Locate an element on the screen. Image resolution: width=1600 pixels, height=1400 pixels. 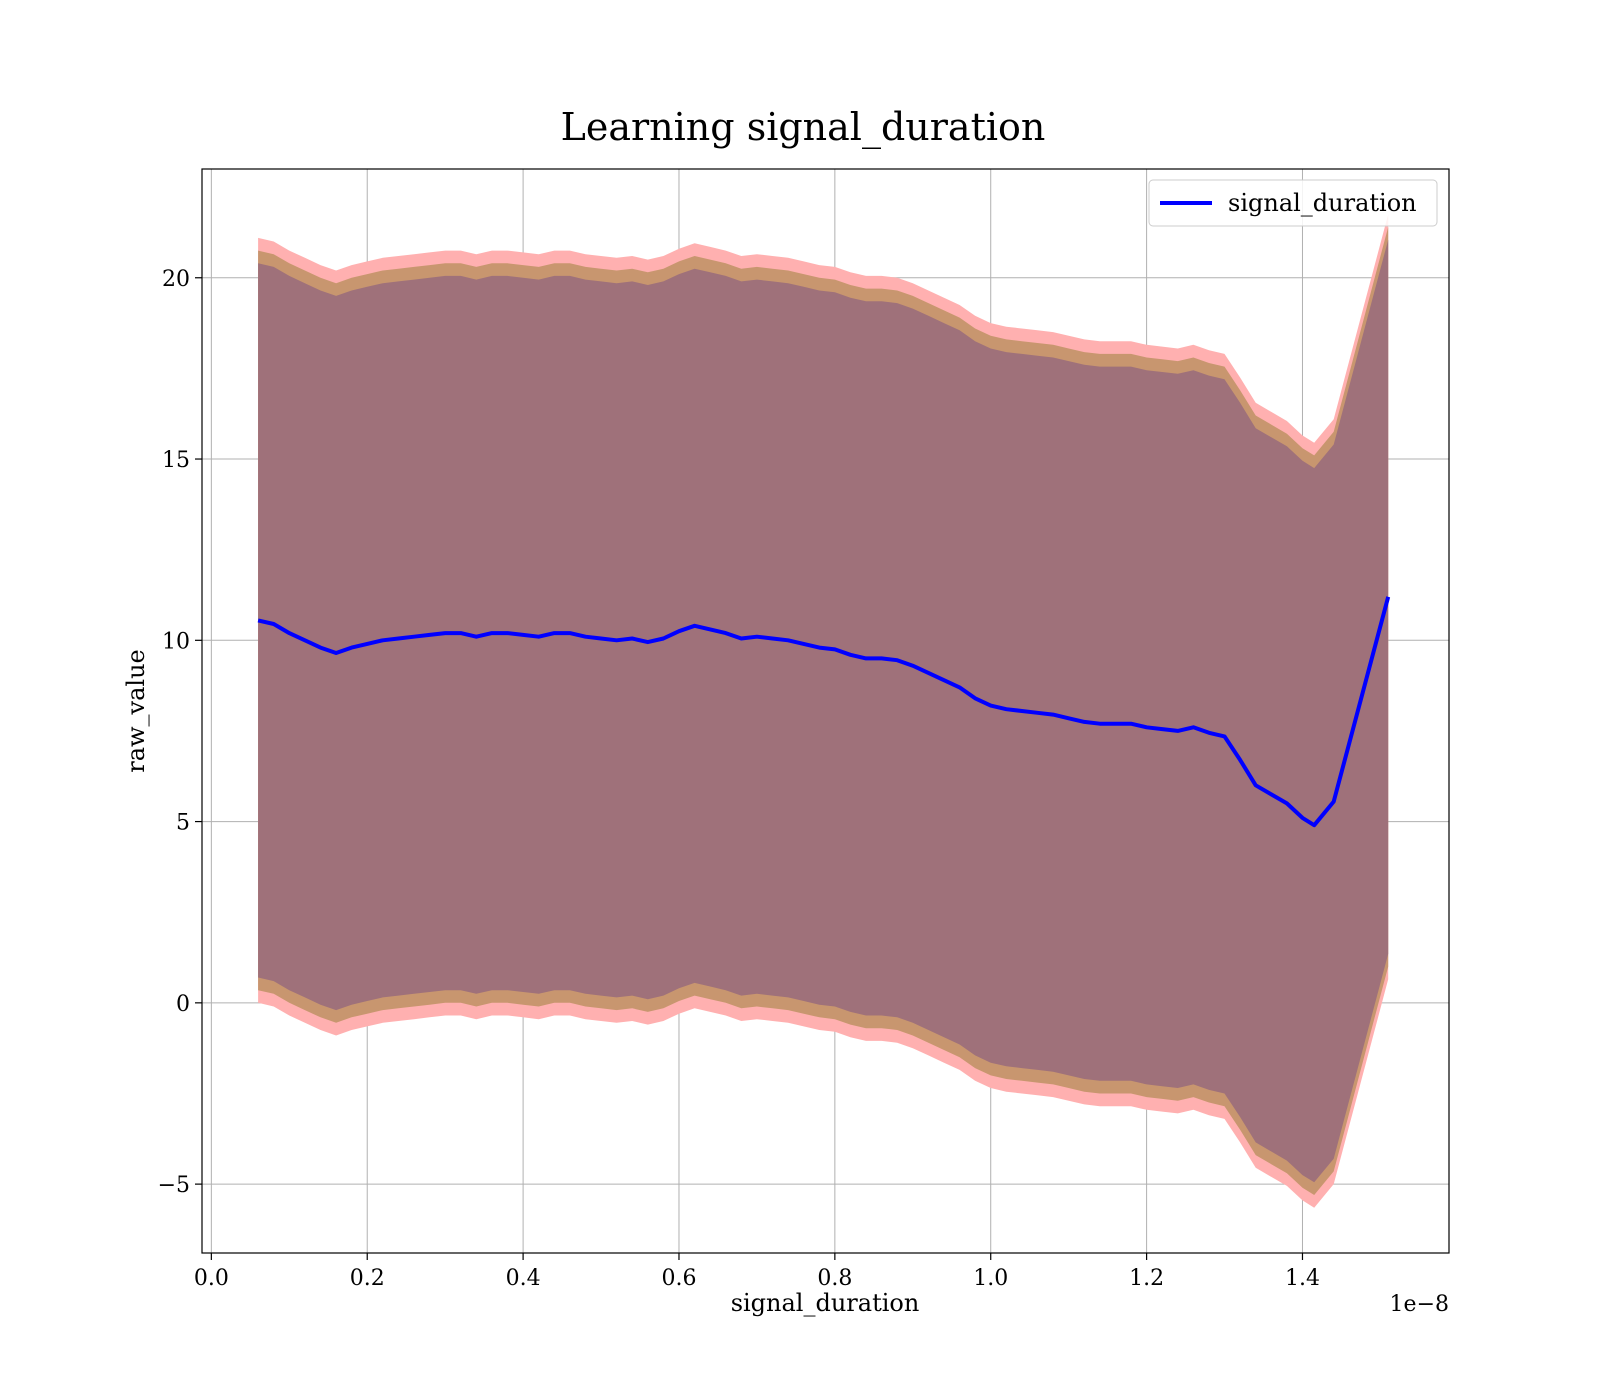
y-axis-ticks: −5 0 5 10 15 20 is located at coordinates (180, 732).